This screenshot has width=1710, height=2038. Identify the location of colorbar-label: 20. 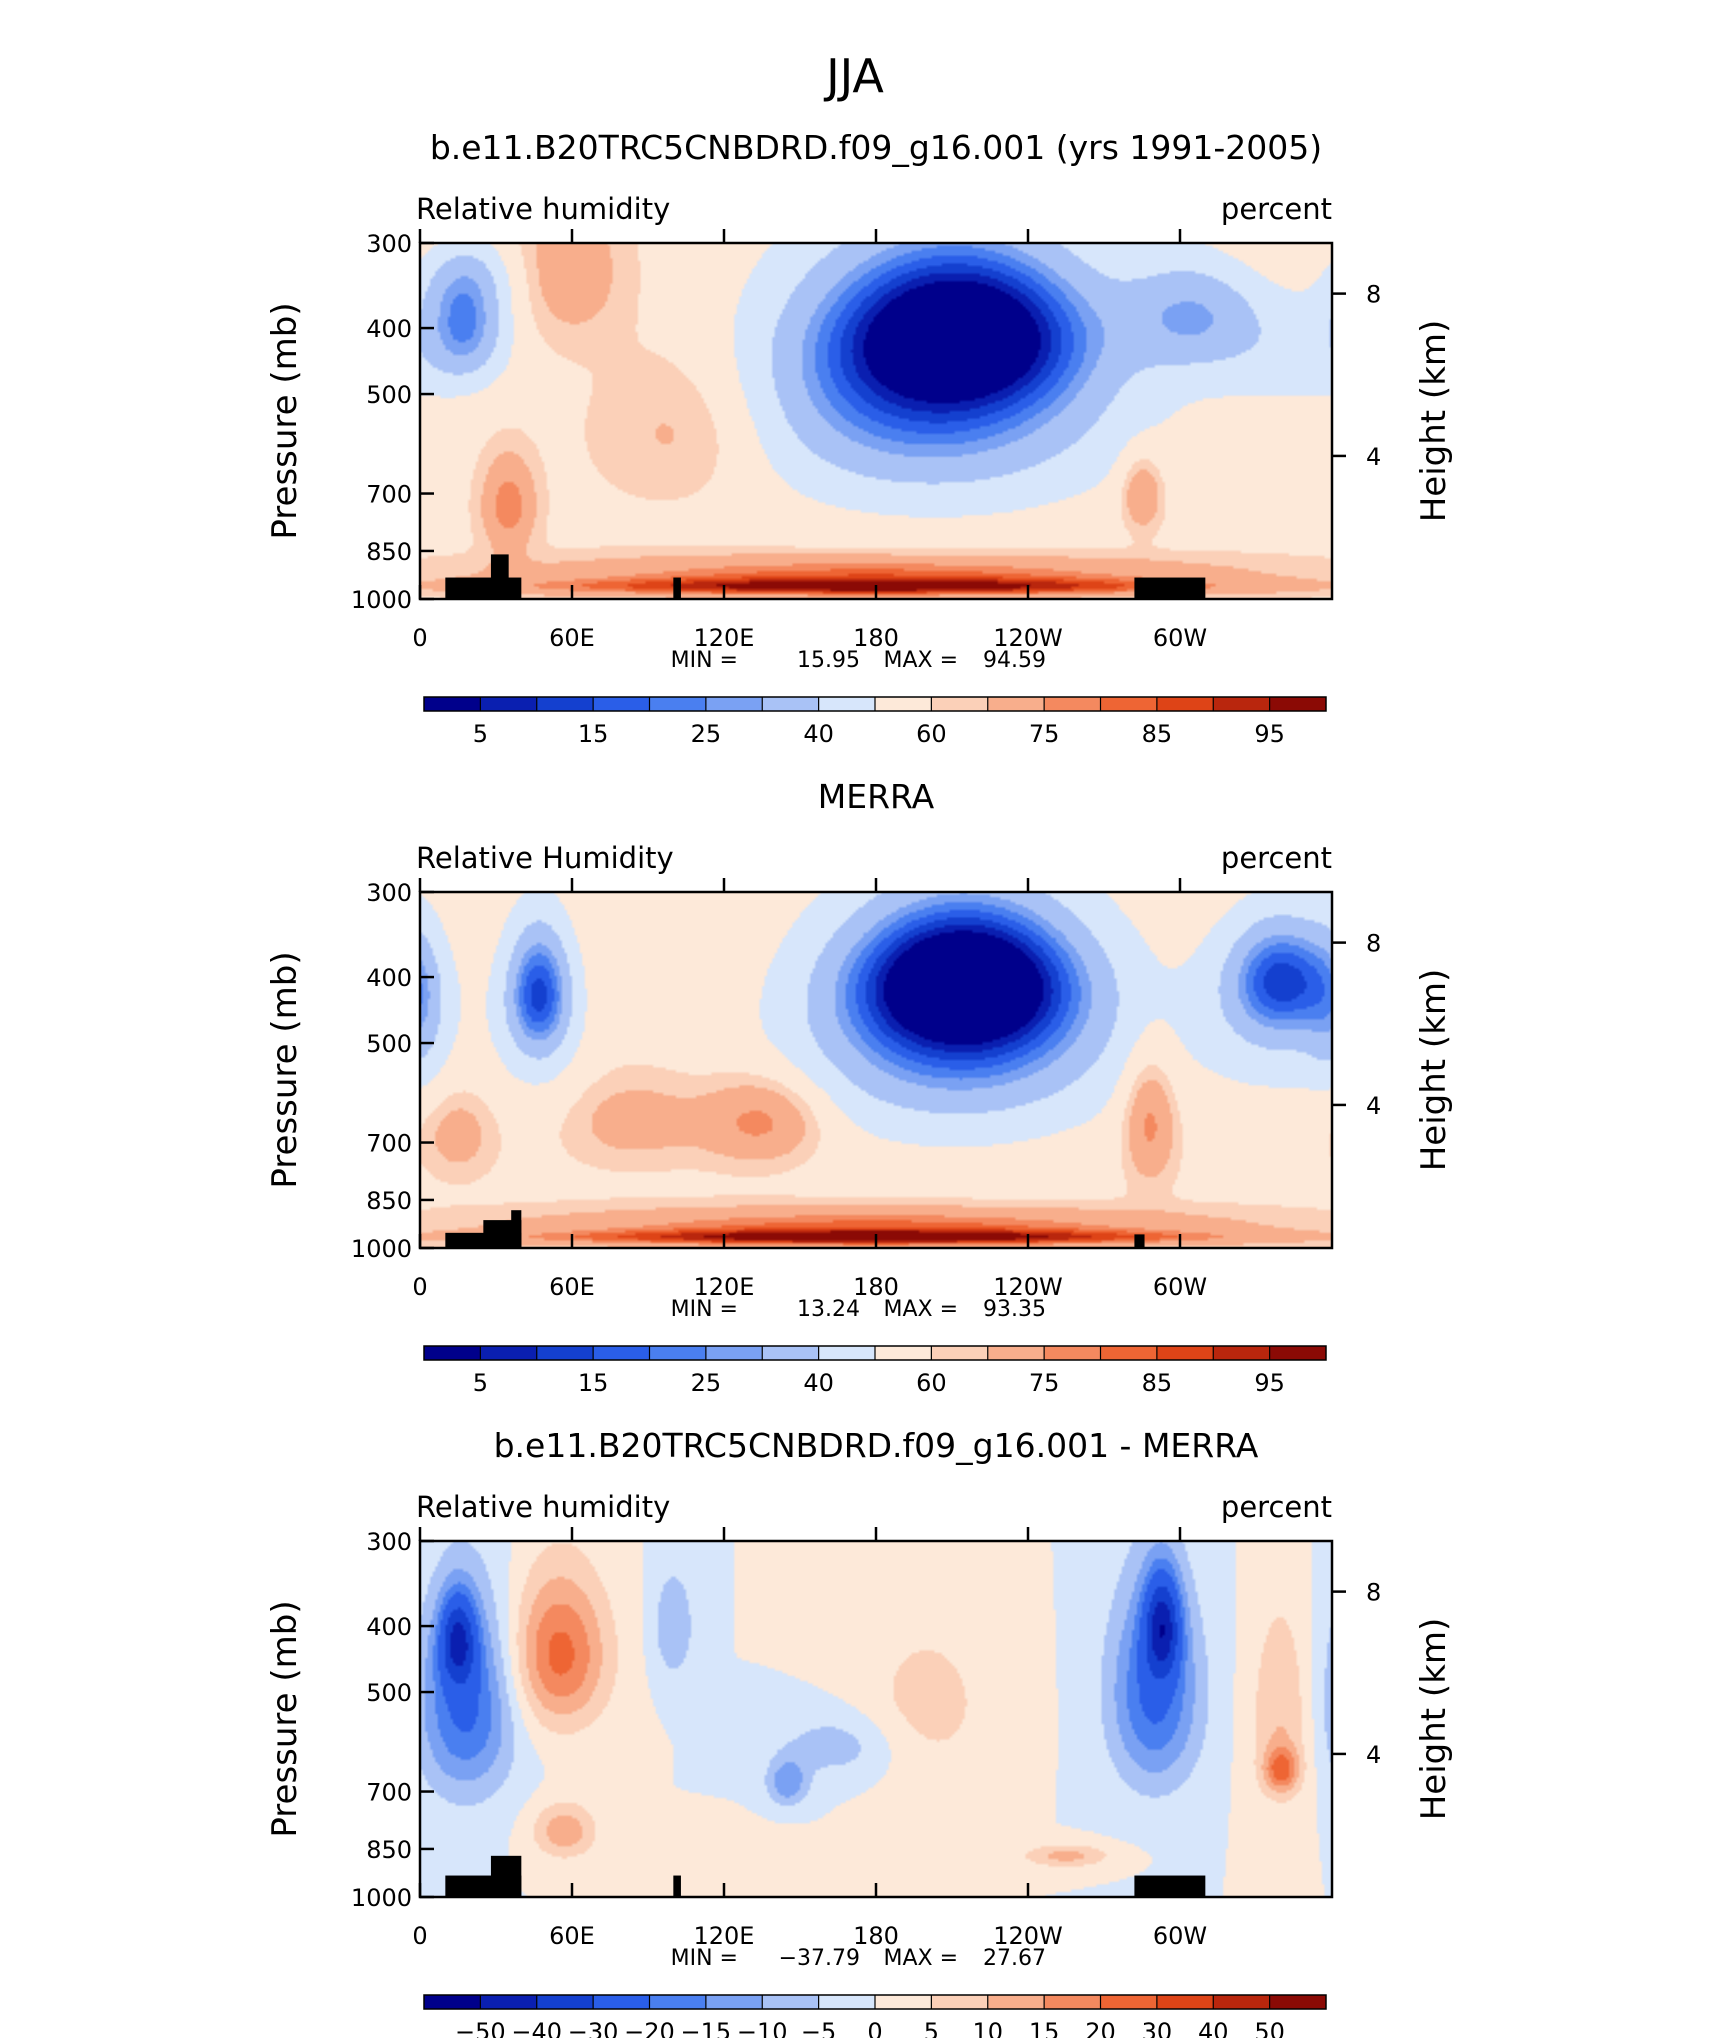
(1100, 2028).